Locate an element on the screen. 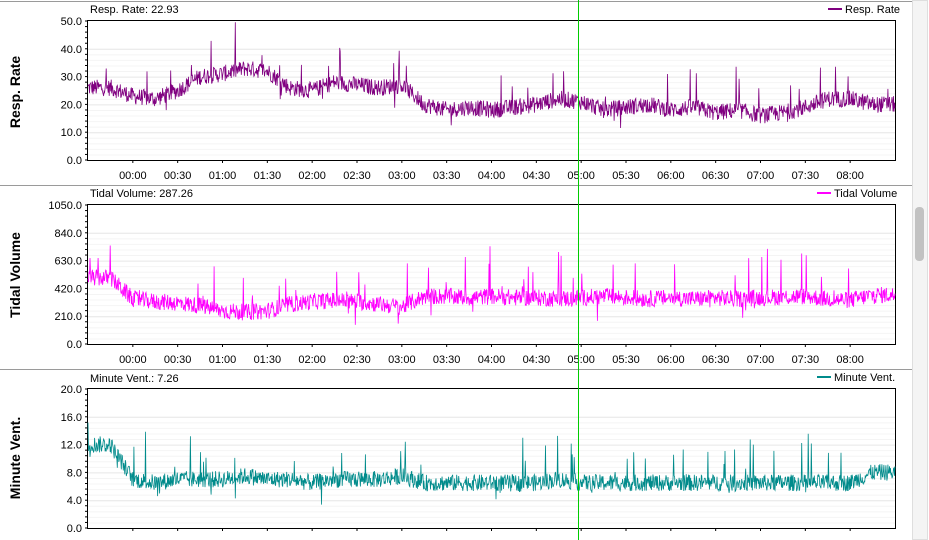 The height and width of the screenshot is (540, 929). y-axis-label: Resp. Rate is located at coordinates (15, 92).